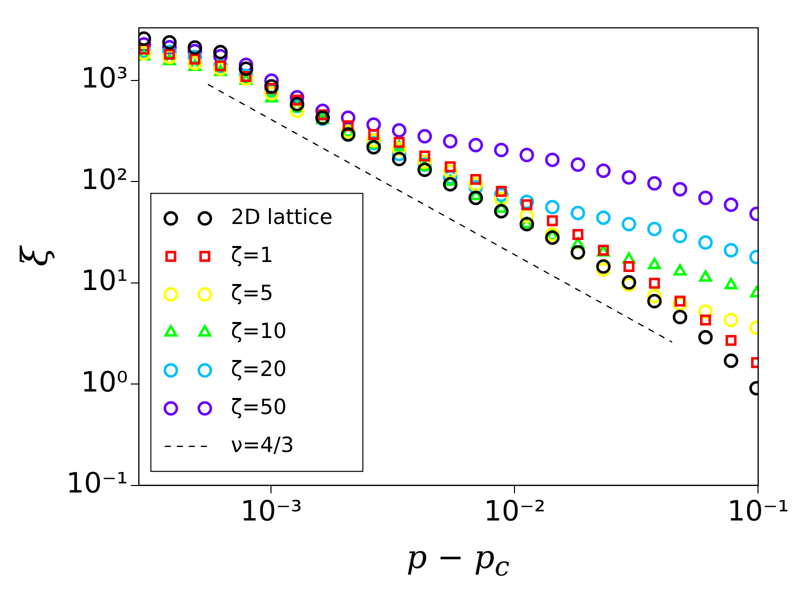  What do you see at coordinates (262, 444) in the screenshot?
I see `legend-label: ν=4/3` at bounding box center [262, 444].